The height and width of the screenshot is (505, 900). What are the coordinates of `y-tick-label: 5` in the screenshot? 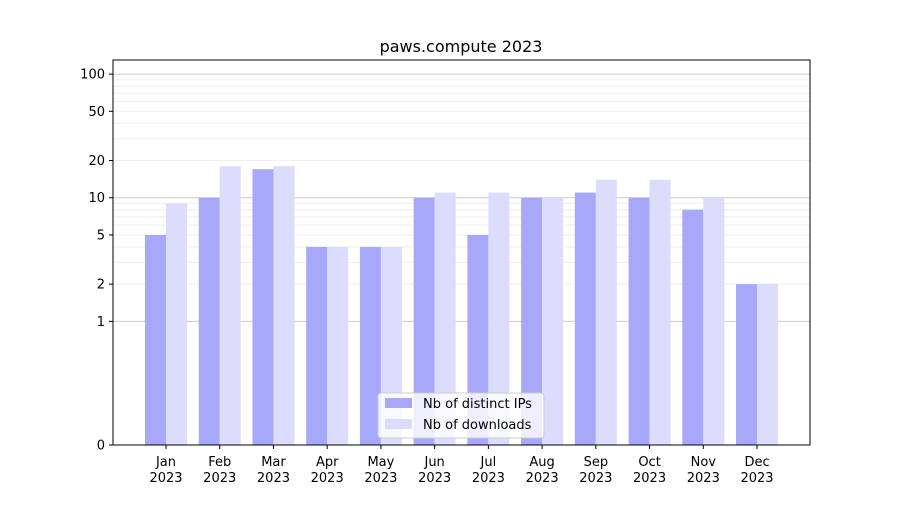 It's located at (101, 235).